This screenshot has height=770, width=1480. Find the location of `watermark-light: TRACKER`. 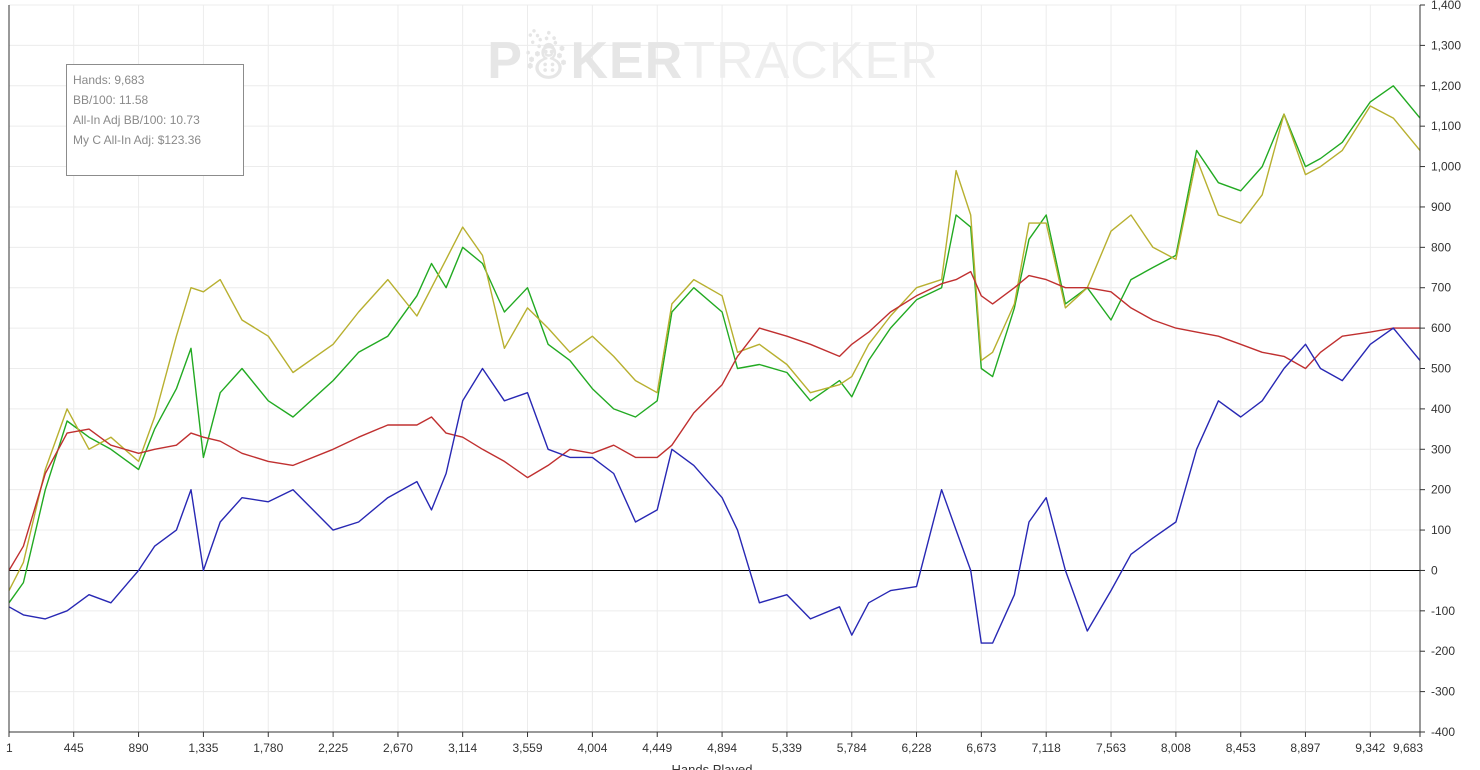

watermark-light: TRACKER is located at coordinates (810, 61).